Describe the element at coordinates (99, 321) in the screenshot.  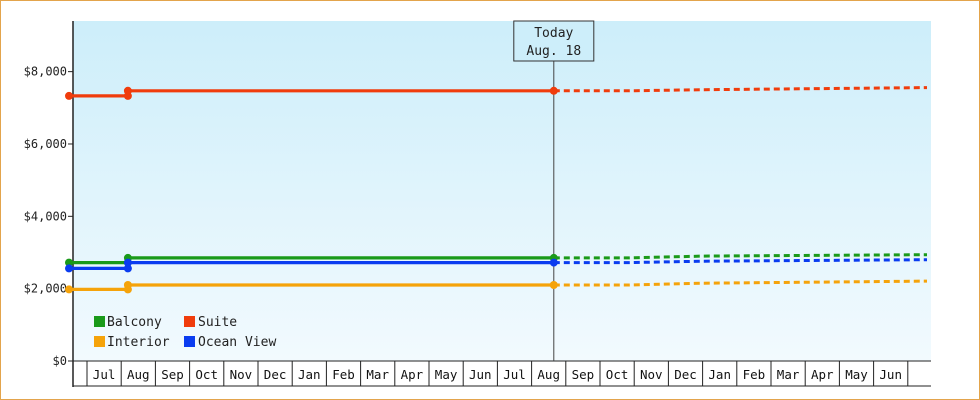
I see `legend-swatch-balcony` at that location.